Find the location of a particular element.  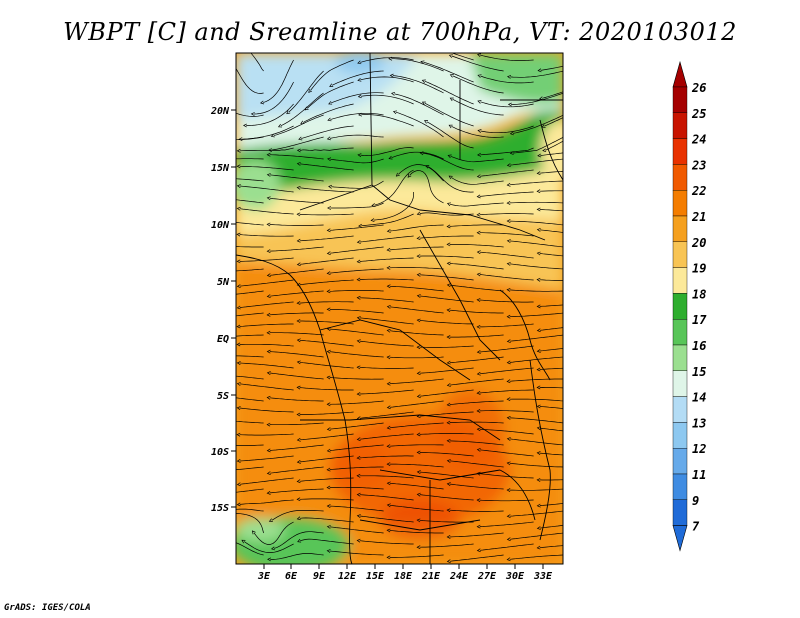

colorbar-label: 26 is located at coordinates (698, 88).